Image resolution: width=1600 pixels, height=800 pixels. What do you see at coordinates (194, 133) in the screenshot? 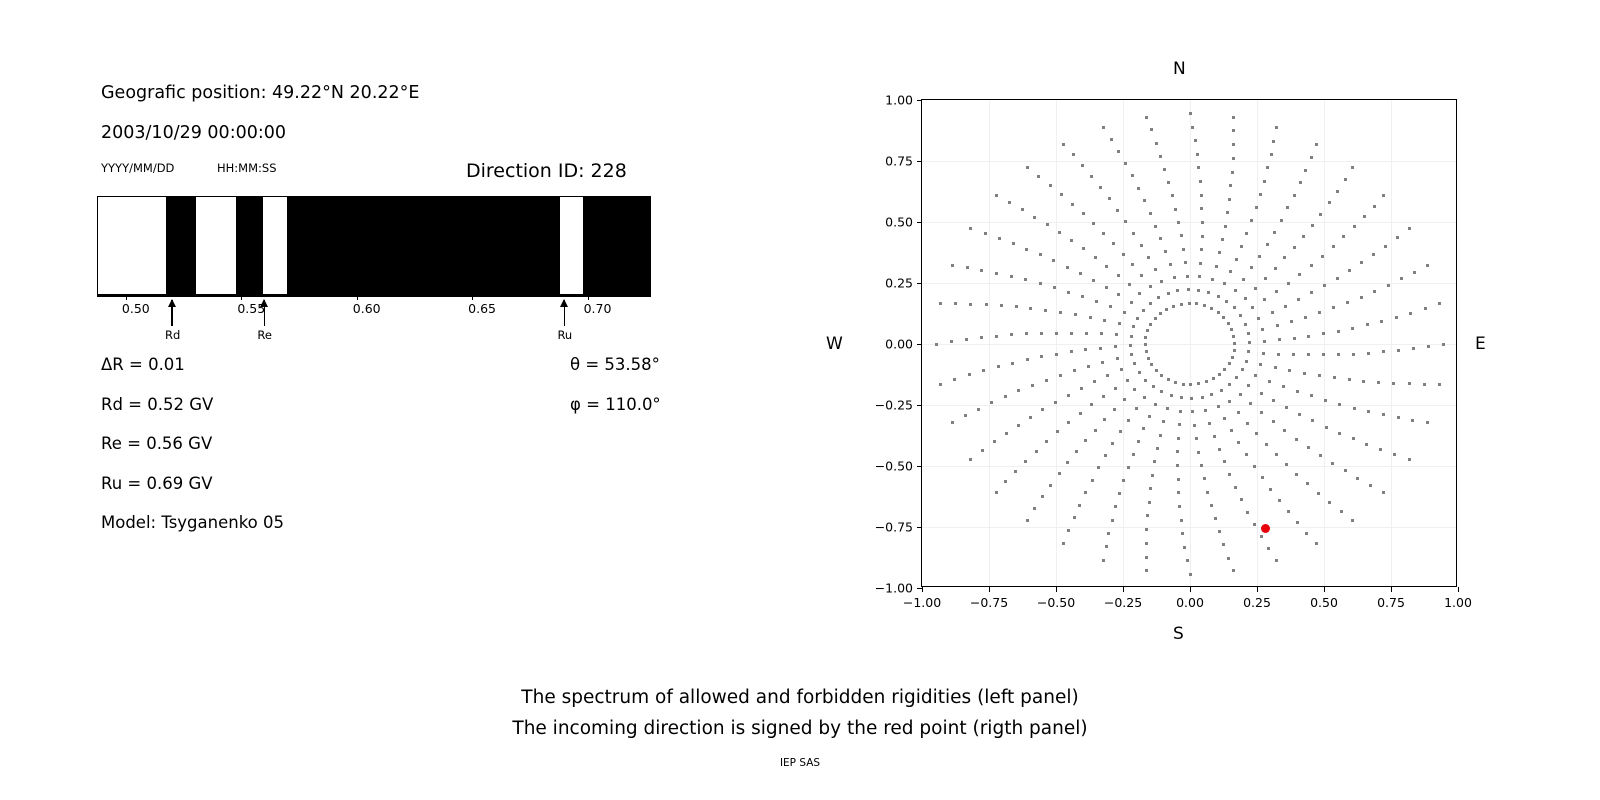
I see `datetime-label: 2003/10/29 00:00:00` at bounding box center [194, 133].